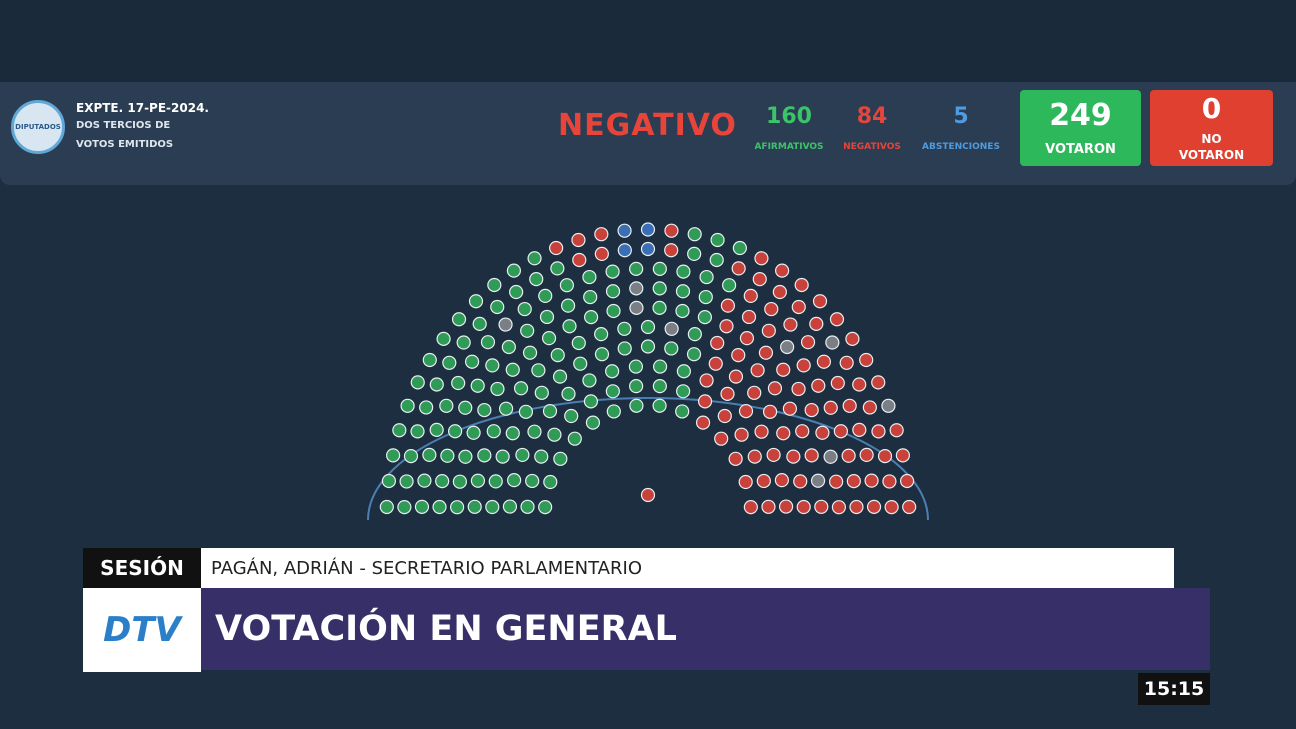 The height and width of the screenshot is (729, 1296). Describe the element at coordinates (961, 147) in the screenshot. I see `count-label: ABSTENCIONES` at that location.